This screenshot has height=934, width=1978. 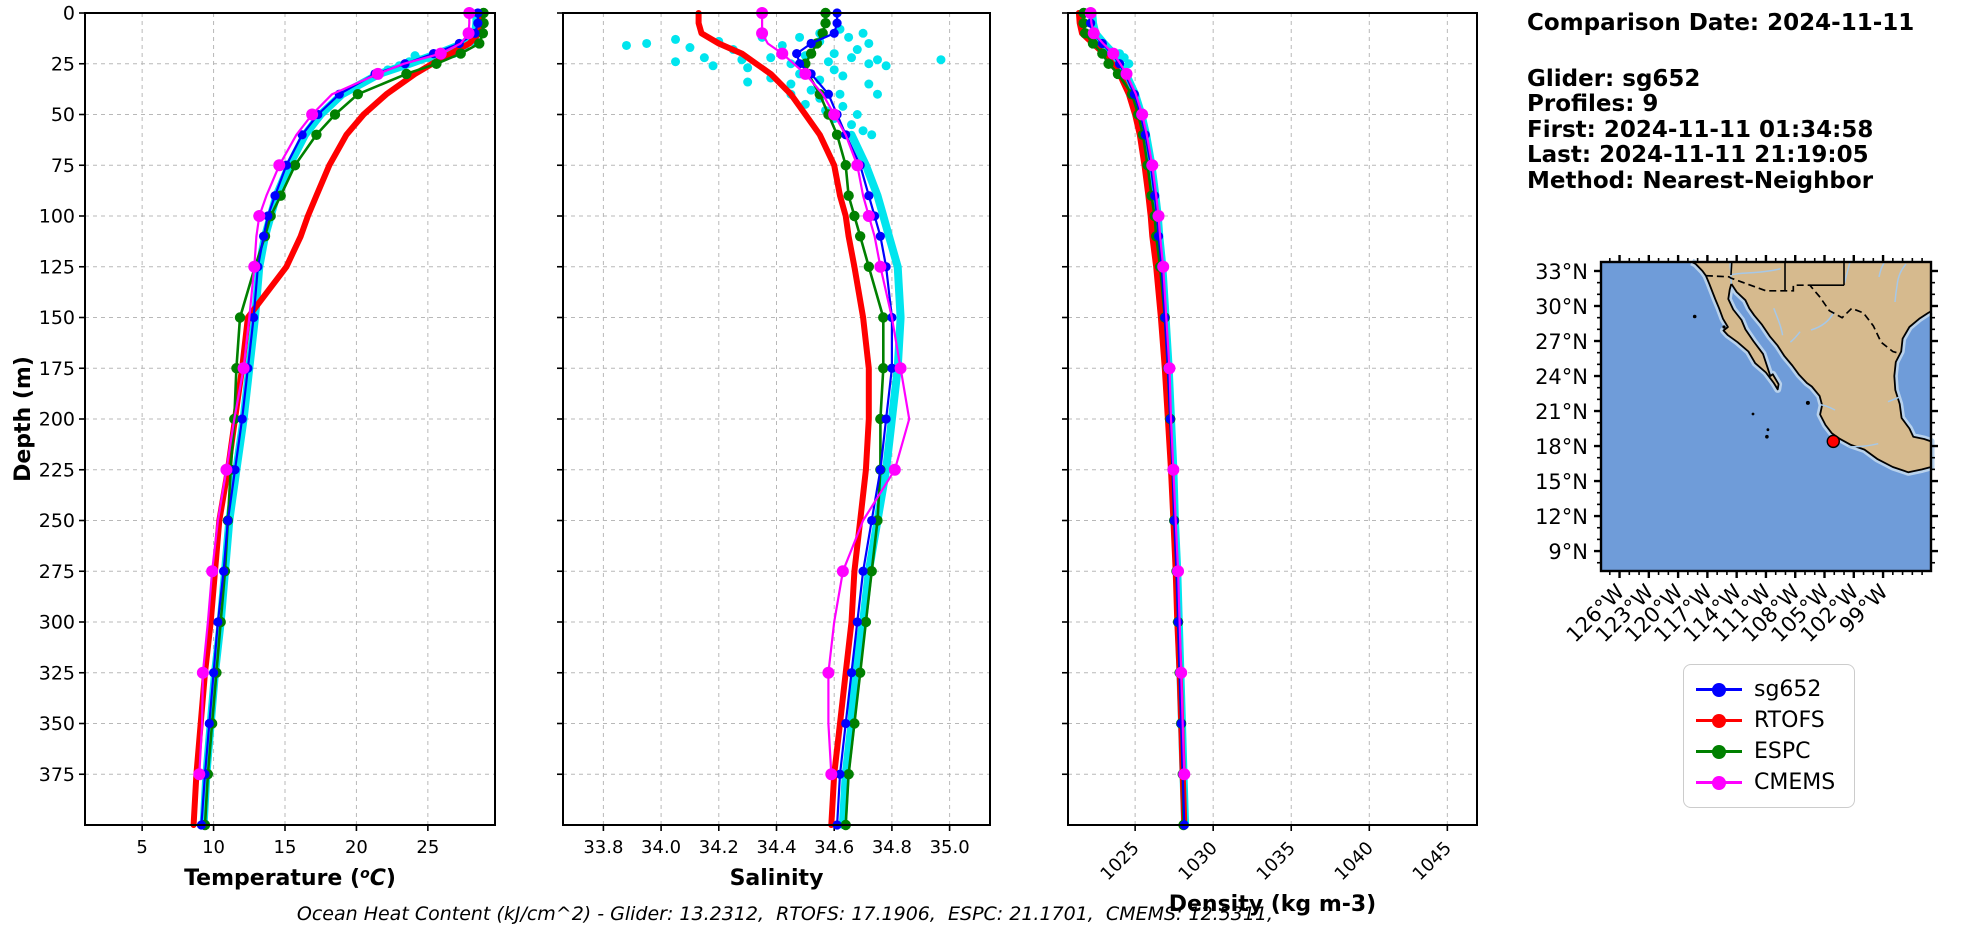 I want to click on method-text: Method: Nearest-Neighbor, so click(x=1700, y=181).